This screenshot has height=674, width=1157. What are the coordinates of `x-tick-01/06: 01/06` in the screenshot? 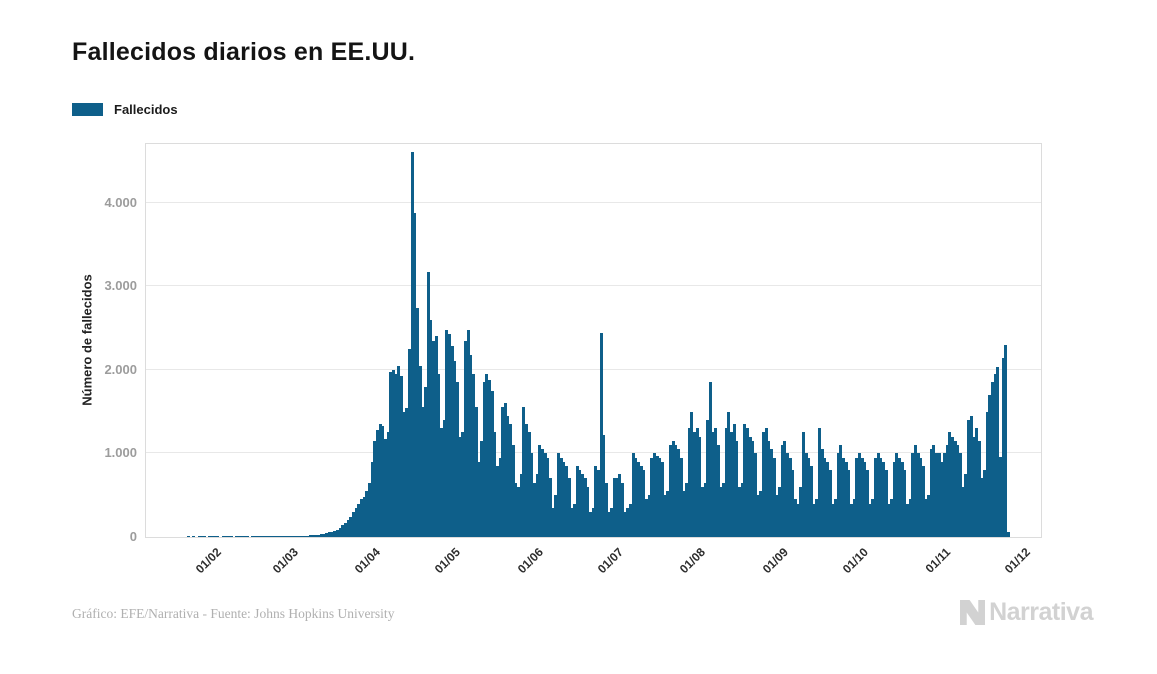 It's located at (530, 561).